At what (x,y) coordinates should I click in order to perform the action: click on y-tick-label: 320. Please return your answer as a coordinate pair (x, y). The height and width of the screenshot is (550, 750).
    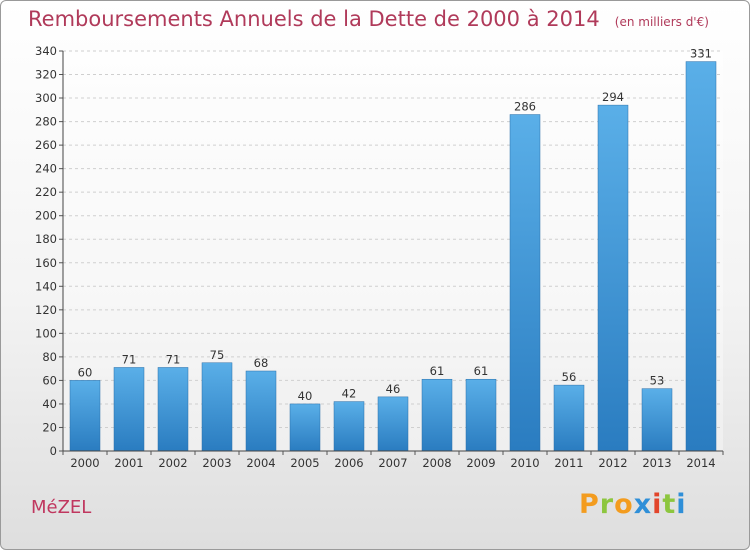
    Looking at the image, I should click on (46, 75).